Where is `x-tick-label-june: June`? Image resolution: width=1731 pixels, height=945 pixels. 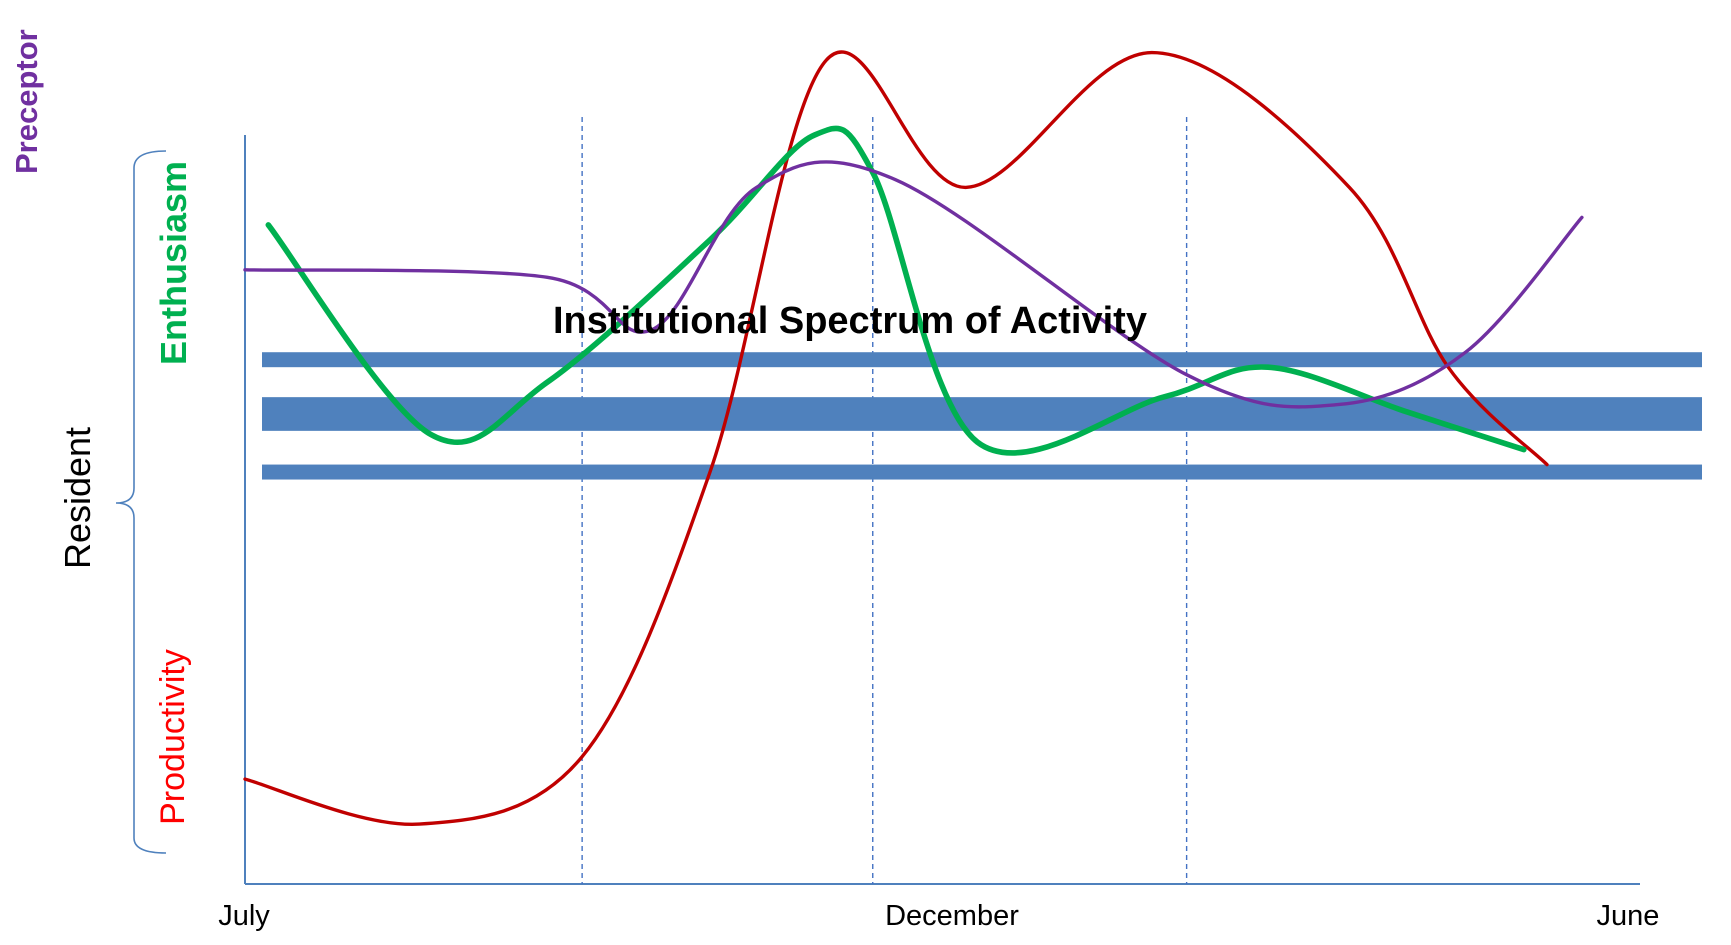
x-tick-label-june: June is located at coordinates (1628, 916).